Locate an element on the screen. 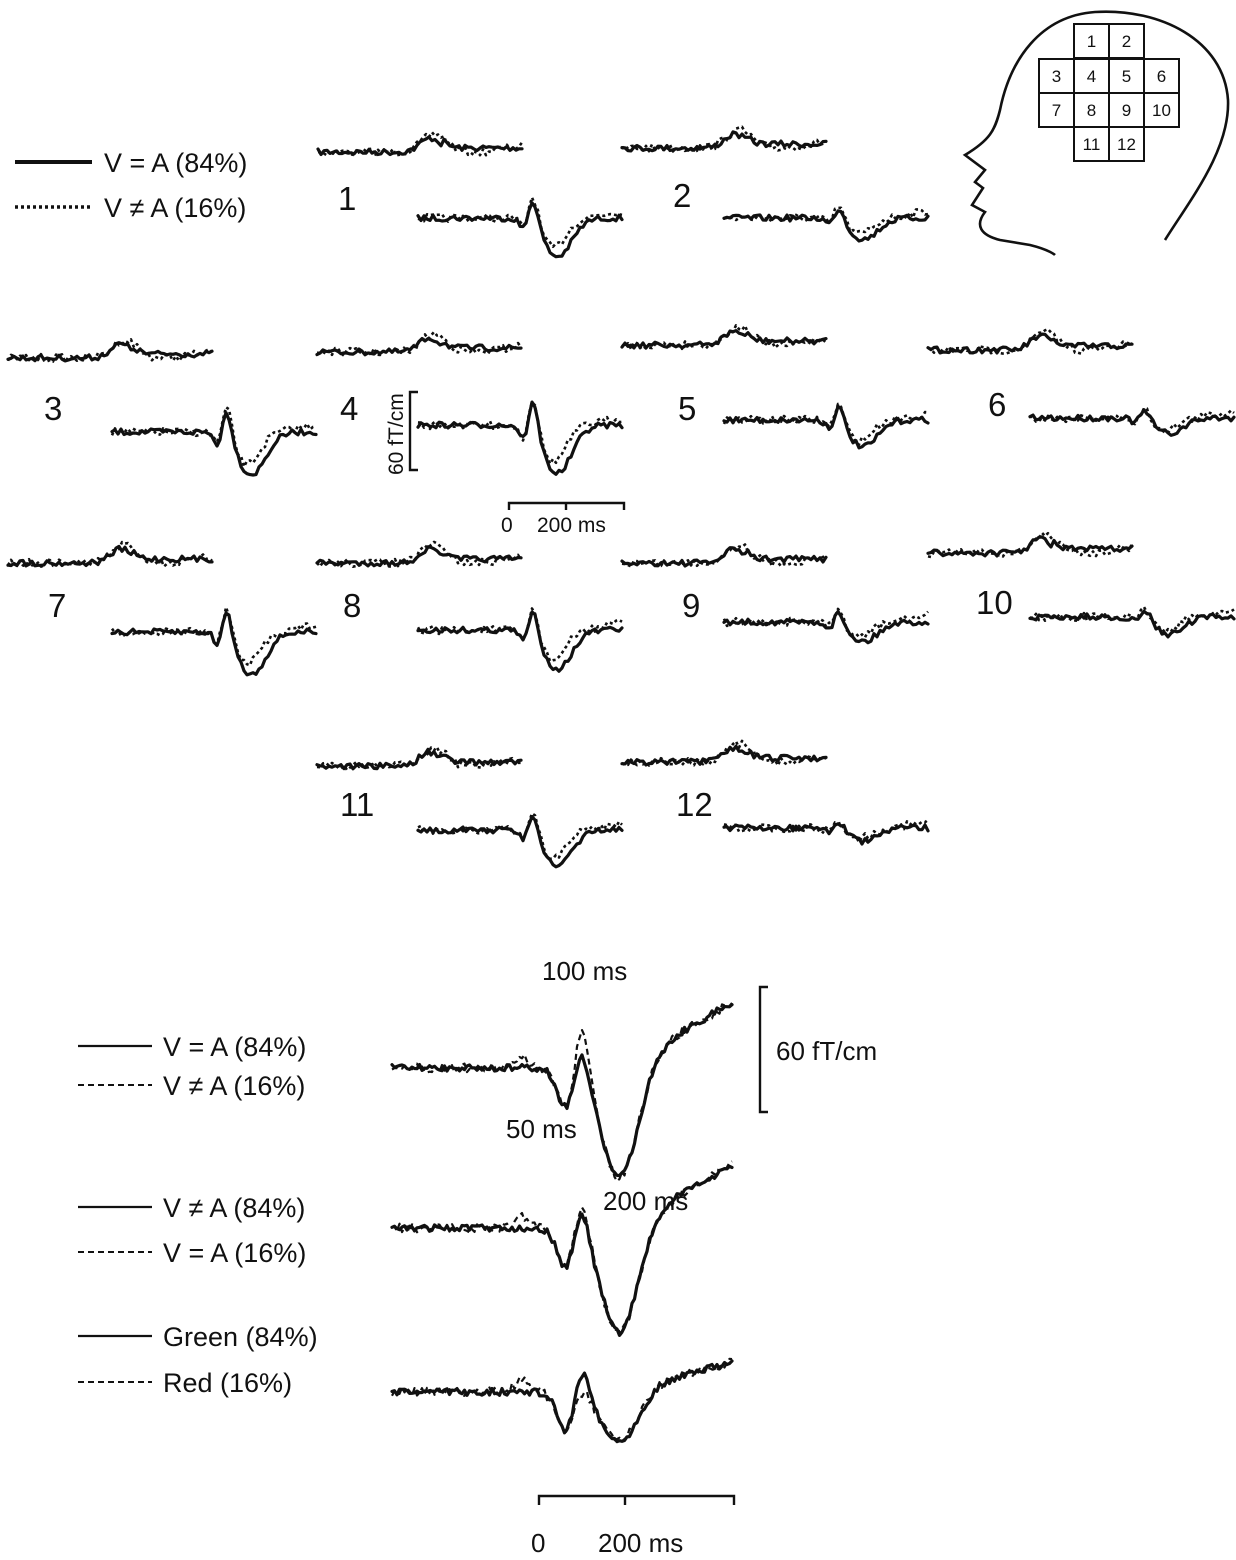 This screenshot has width=1236, height=1560. bottom-scale-bar: 60 fT/cm 0 200 ms is located at coordinates (704, 1271).